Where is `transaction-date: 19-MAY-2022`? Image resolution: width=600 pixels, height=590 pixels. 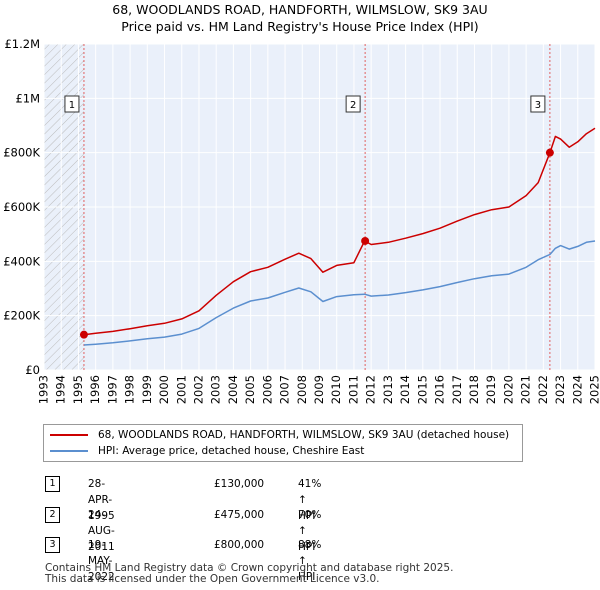
transaction-date: 19-MAY-2022 is located at coordinates (101, 561).